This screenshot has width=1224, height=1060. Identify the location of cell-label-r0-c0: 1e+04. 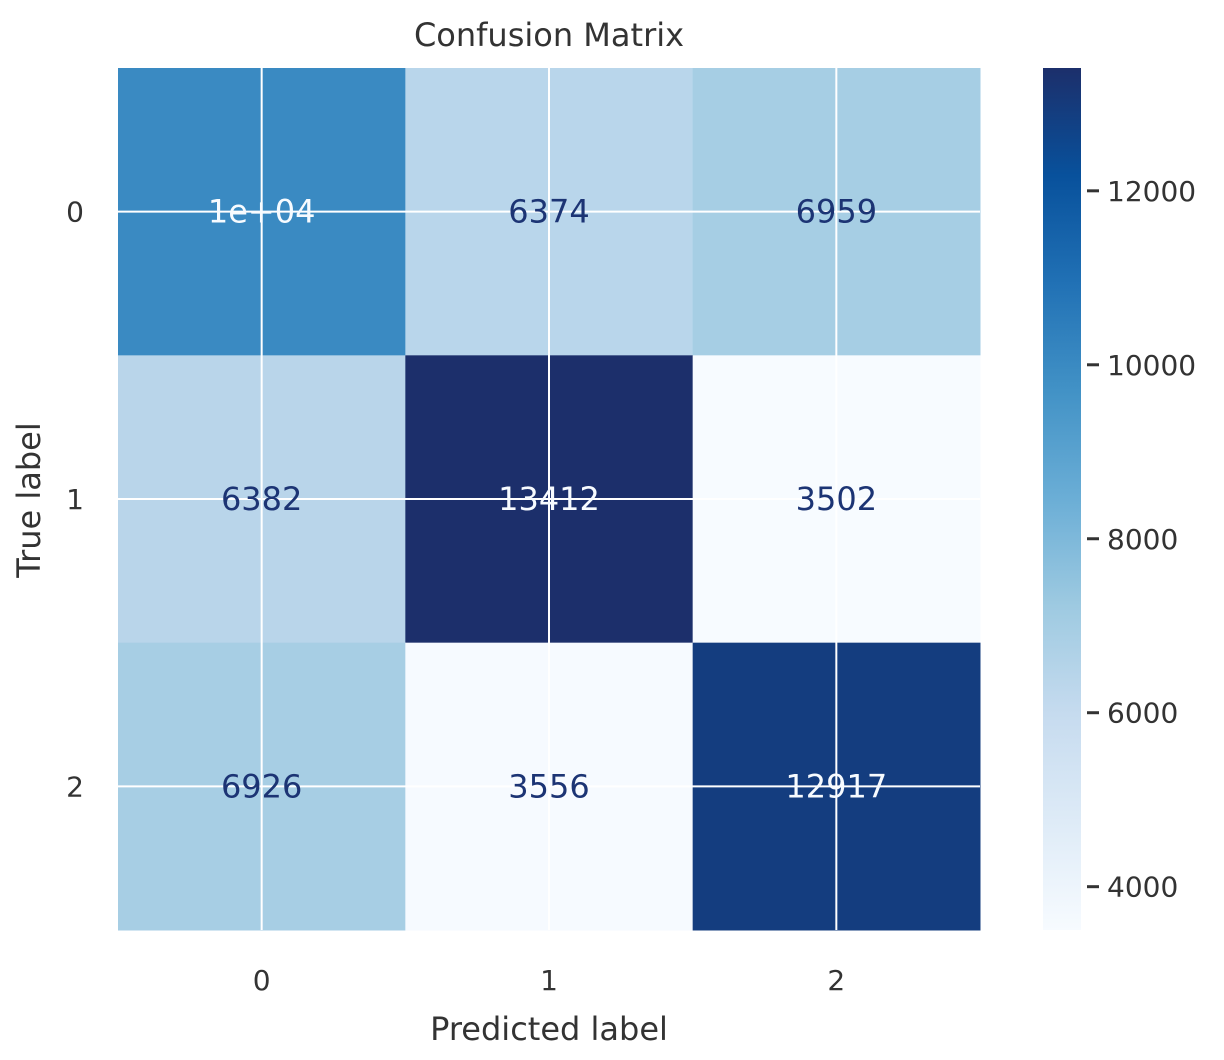
(262, 212).